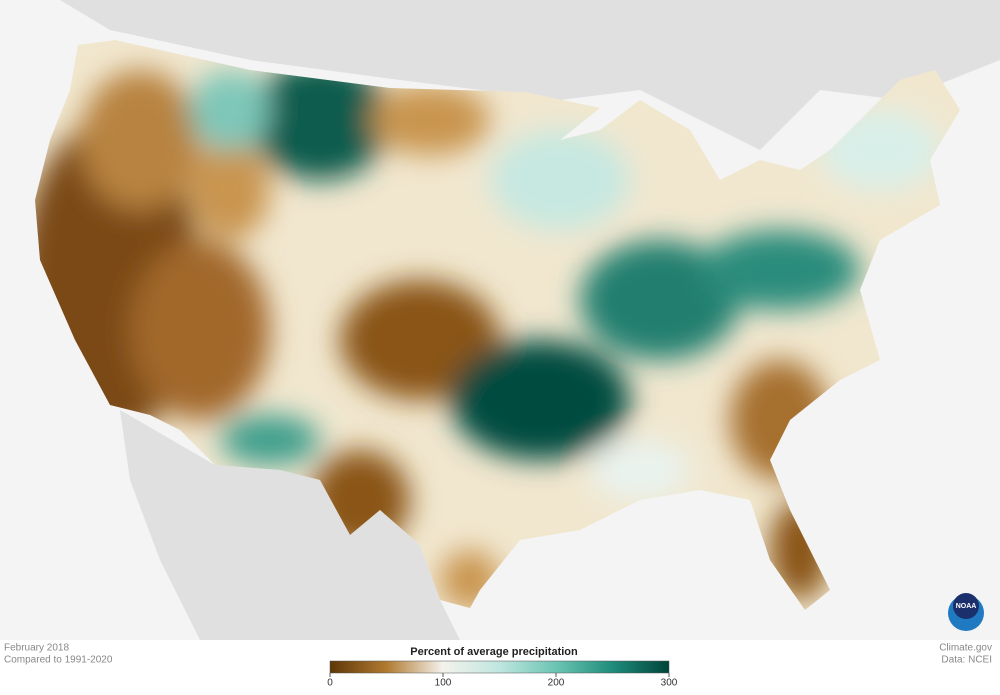 This screenshot has height=695, width=1000. Describe the element at coordinates (669, 683) in the screenshot. I see `tick-label: 300` at that location.